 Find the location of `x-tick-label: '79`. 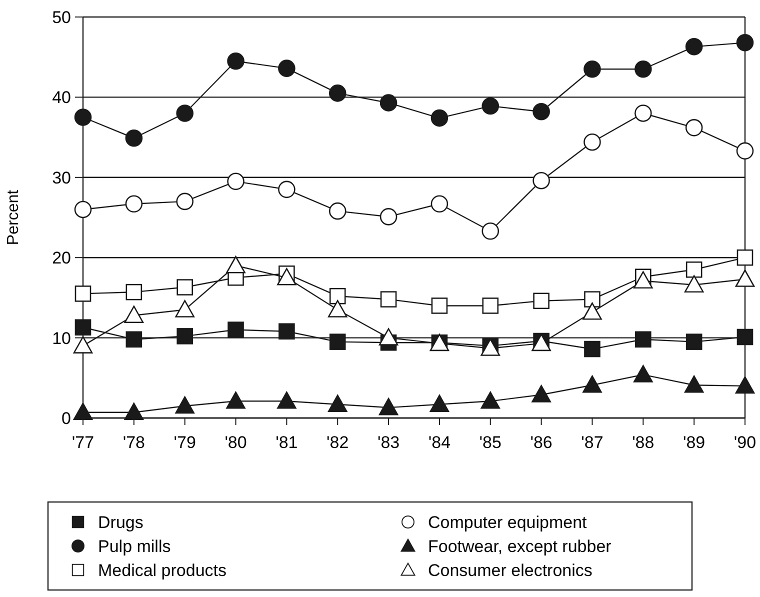

x-tick-label: '79 is located at coordinates (185, 442).